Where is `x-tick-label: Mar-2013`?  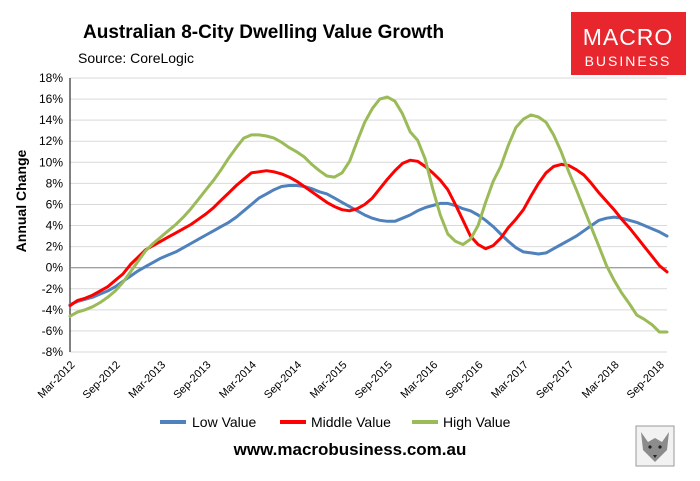
x-tick-label: Mar-2013 is located at coordinates (147, 380).